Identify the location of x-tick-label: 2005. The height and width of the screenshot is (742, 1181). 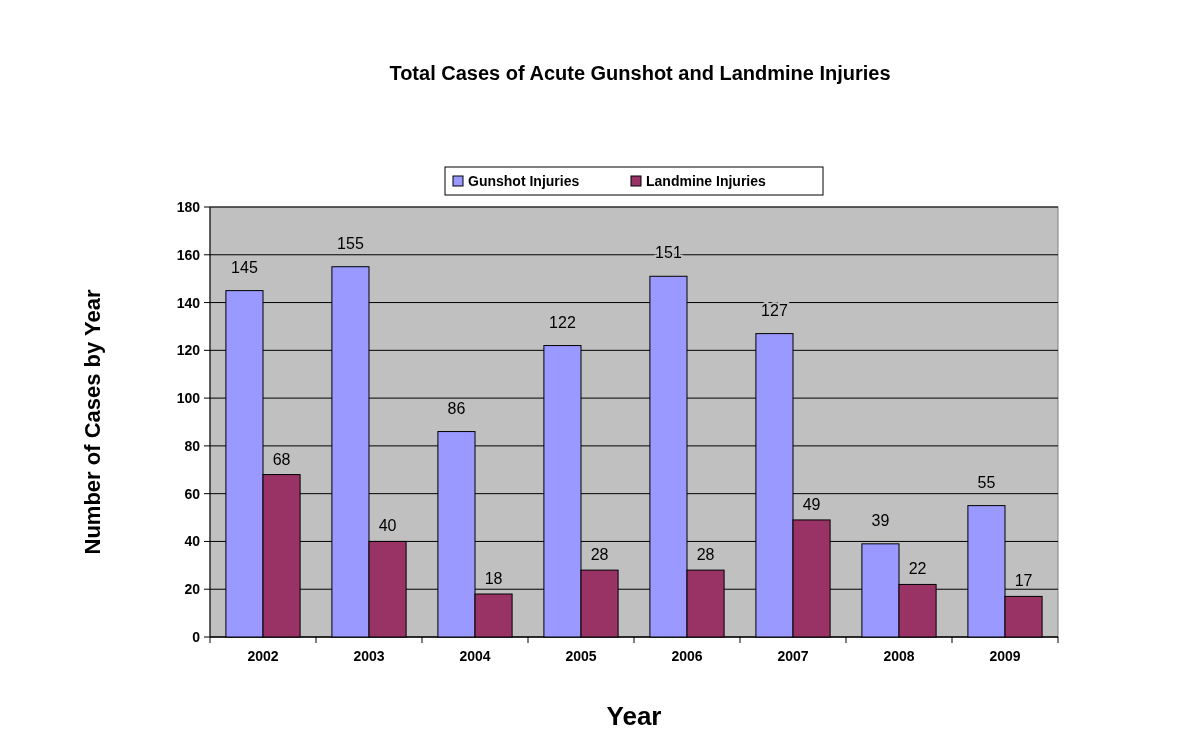
(581, 656).